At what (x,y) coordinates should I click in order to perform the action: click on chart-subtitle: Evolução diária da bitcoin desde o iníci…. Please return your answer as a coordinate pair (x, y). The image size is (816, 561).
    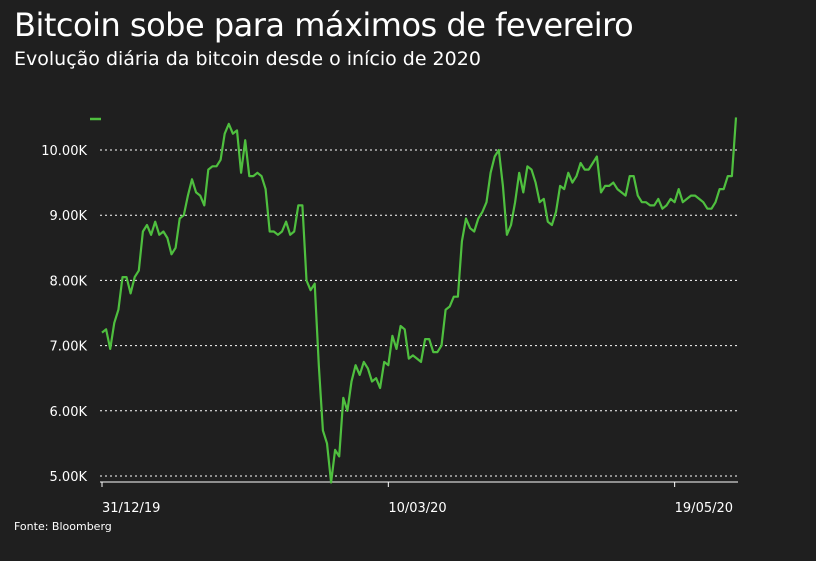
    Looking at the image, I should click on (247, 59).